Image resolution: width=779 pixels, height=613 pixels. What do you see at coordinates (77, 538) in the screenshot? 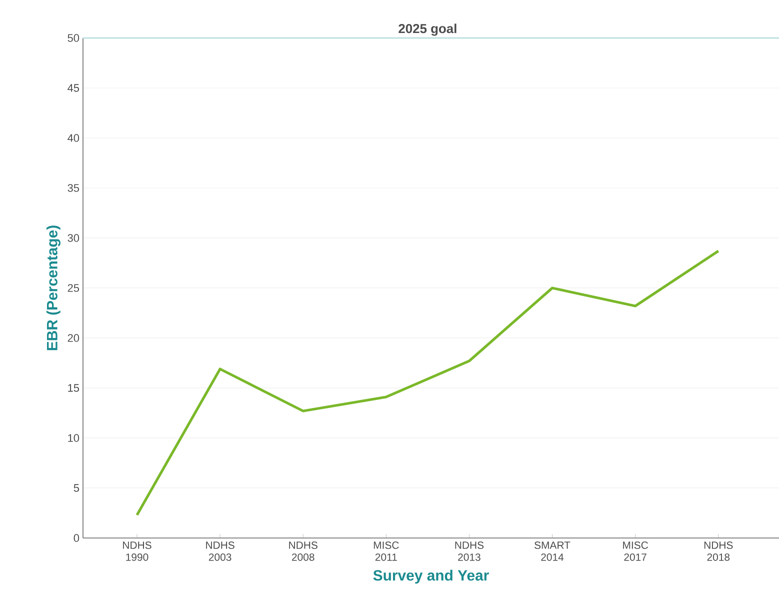
I see `y-tick-label: 0` at bounding box center [77, 538].